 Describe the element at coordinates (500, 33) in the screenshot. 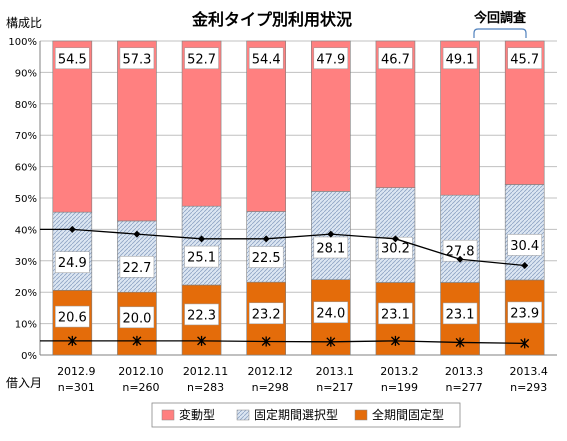

I see `annotation-bracket` at that location.